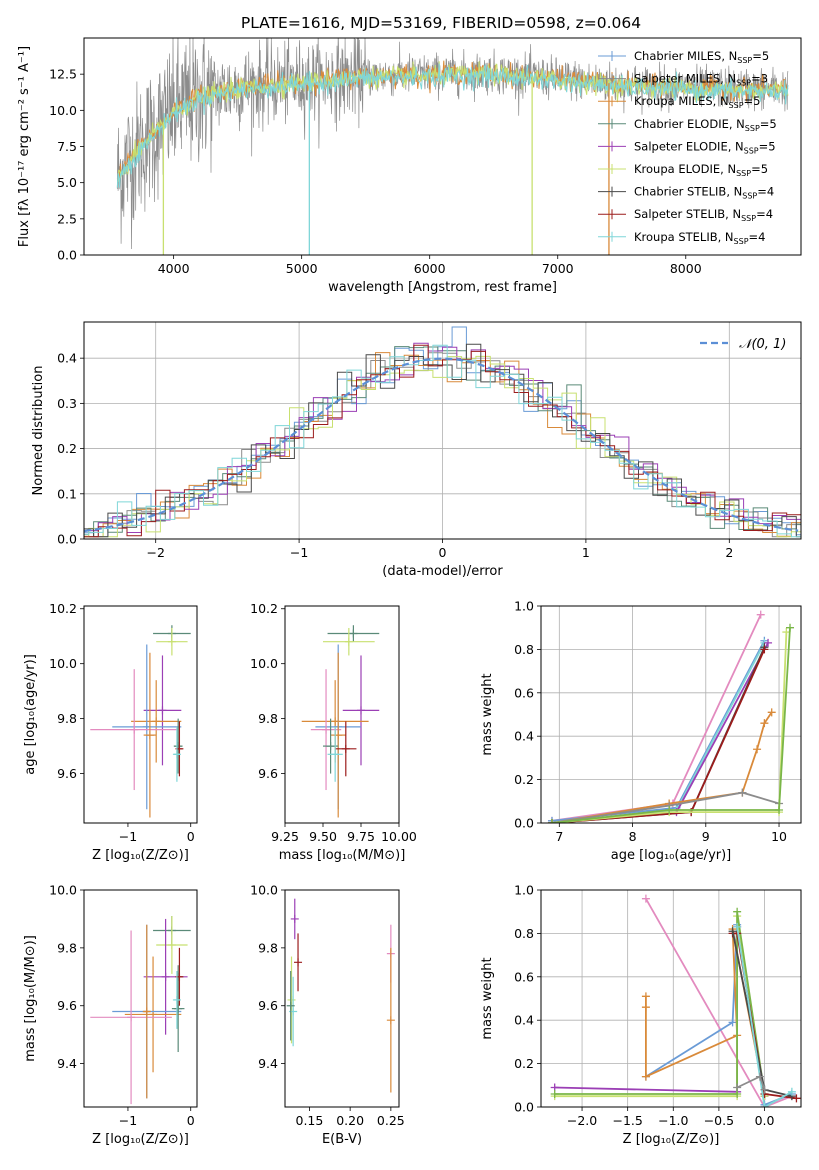  I want to click on x-tick-label: −1.0, so click(673, 1120).